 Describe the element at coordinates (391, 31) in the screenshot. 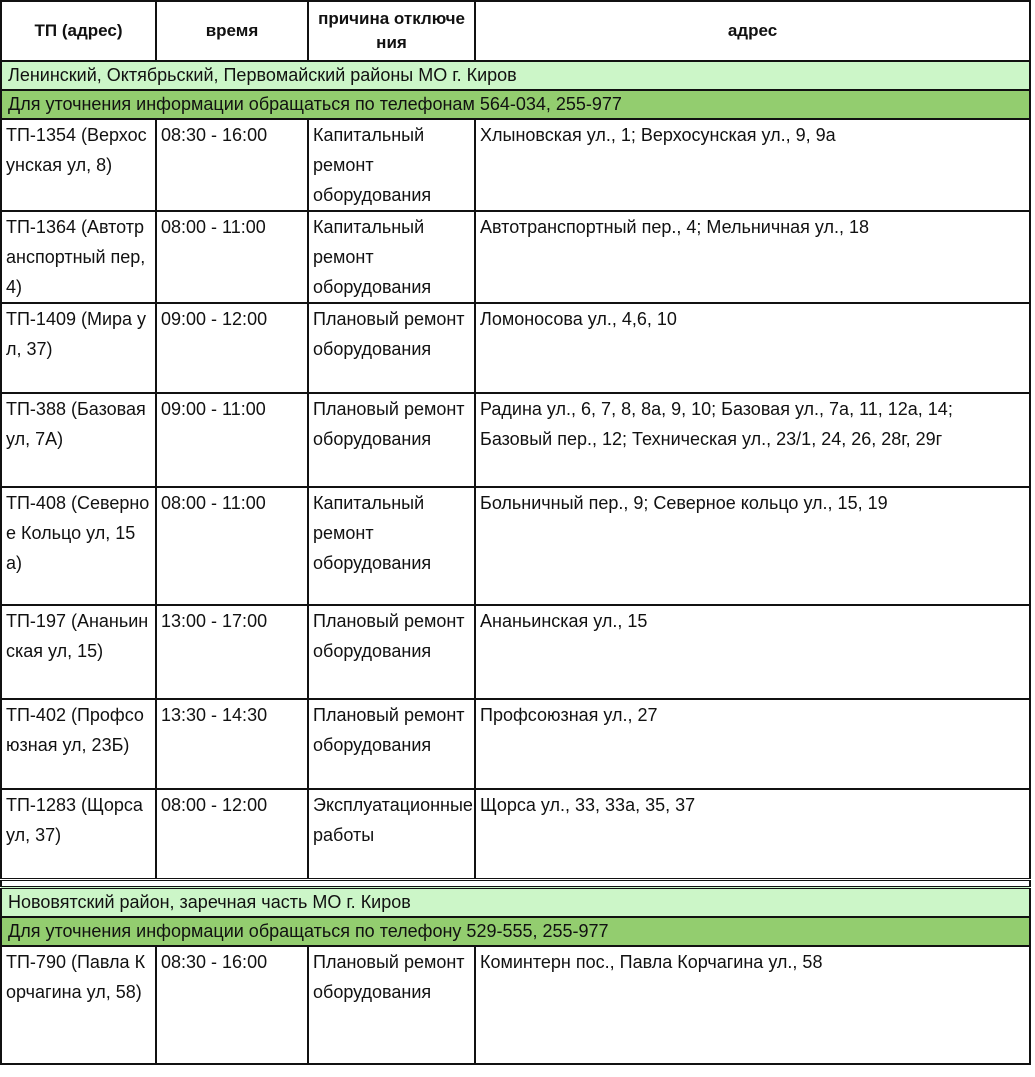

I see `header-reason: причина отключения` at that location.